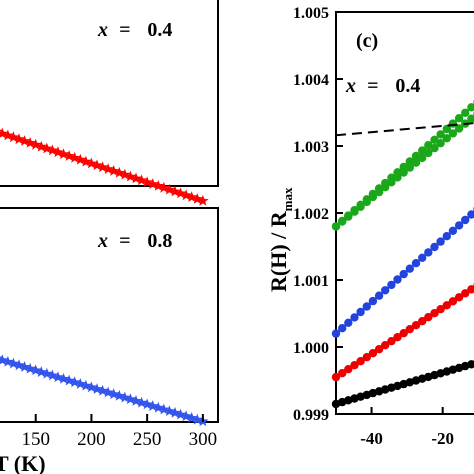  What do you see at coordinates (382, 86) in the screenshot?
I see `panel-c-x-annotation: x = 0.4` at bounding box center [382, 86].